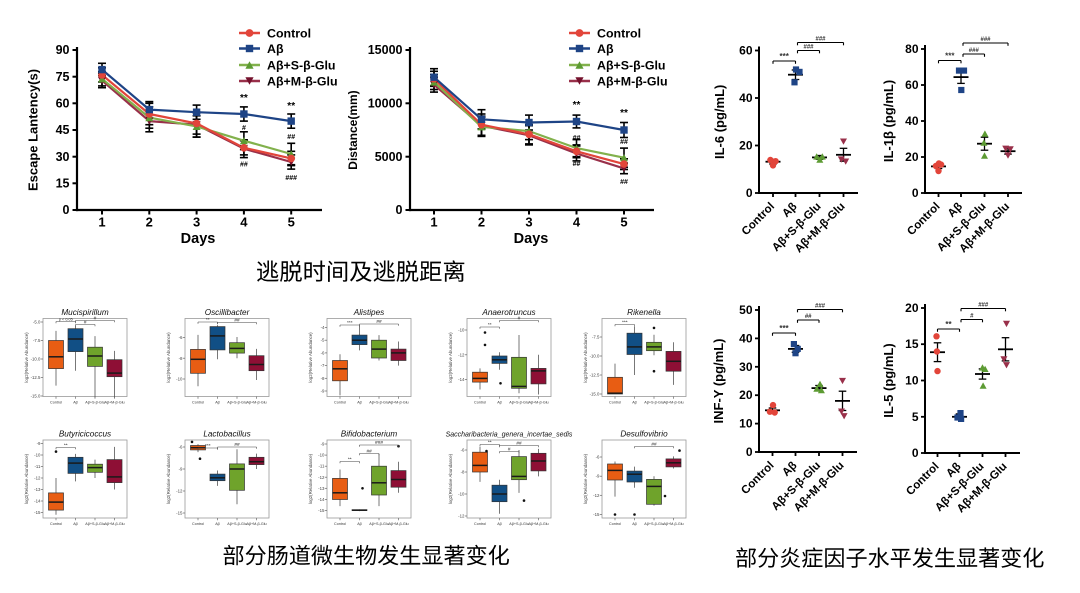 The height and width of the screenshot is (593, 1080). I want to click on svg-text: 75, so click(63, 77).